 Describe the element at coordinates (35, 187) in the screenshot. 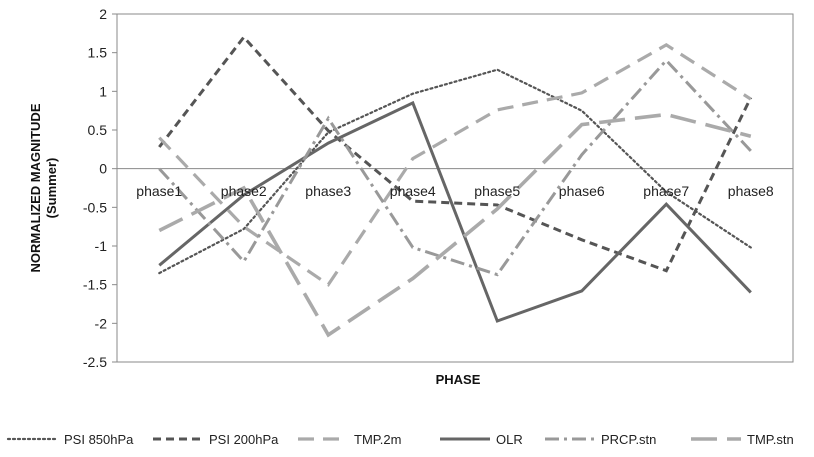

I see `y-axis-title-line-1: NORMALIZED MAGNITUDE` at that location.